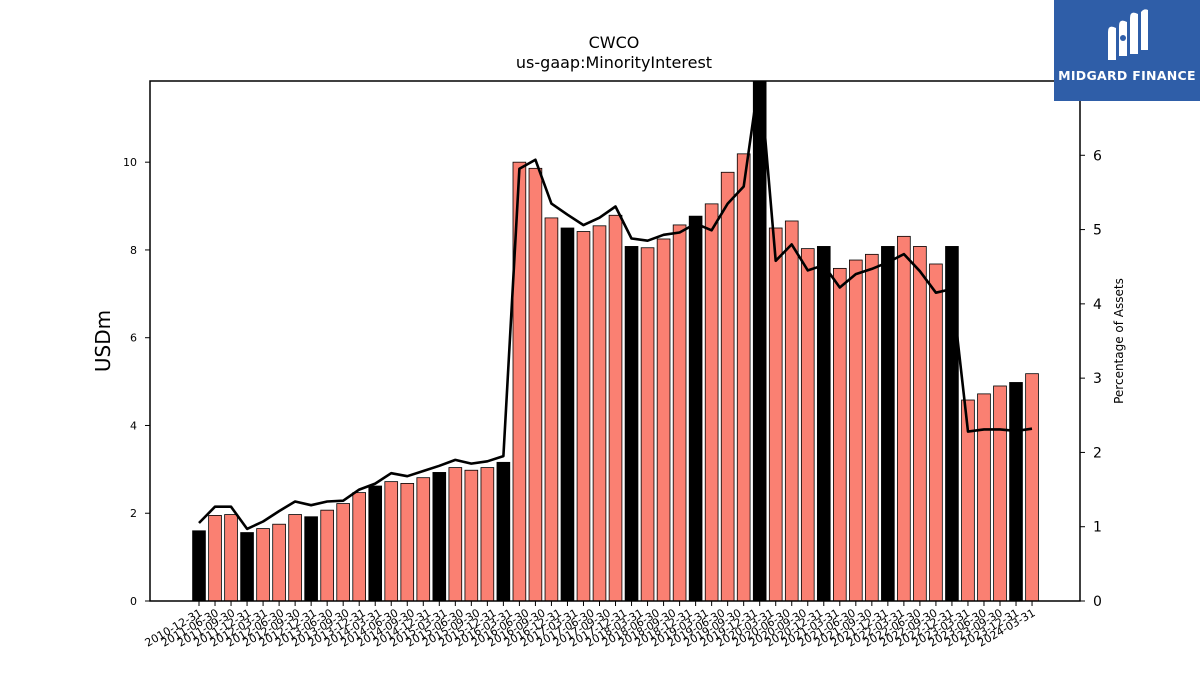 This screenshot has width=1200, height=675. Describe the element at coordinates (1097, 453) in the screenshot. I see `y2-tick-label: 2` at that location.